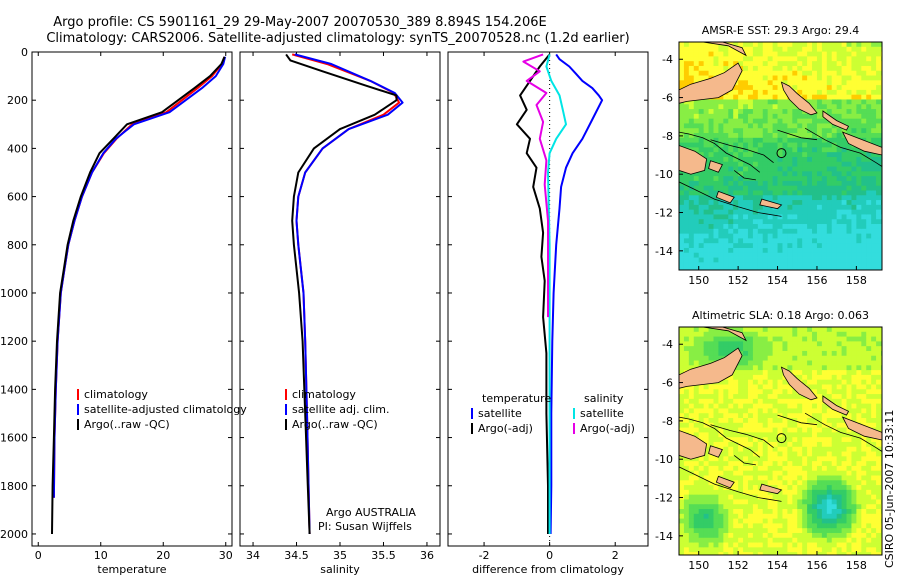 This screenshot has width=900, height=580. I want to click on salinity-legend-label: climatology, so click(324, 394).